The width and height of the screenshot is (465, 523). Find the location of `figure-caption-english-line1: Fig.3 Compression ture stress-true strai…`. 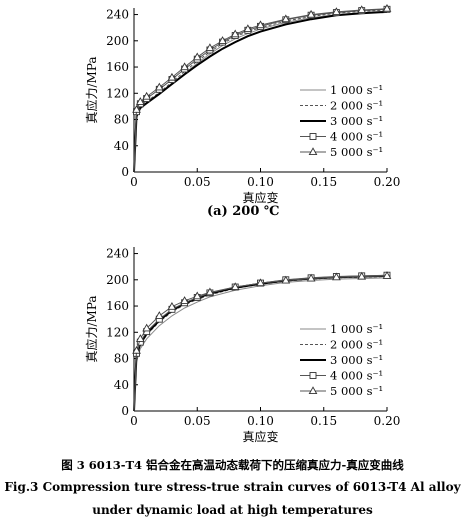

figure-caption-english-line1: Fig.3 Compression ture stress-true strai… is located at coordinates (232, 487).